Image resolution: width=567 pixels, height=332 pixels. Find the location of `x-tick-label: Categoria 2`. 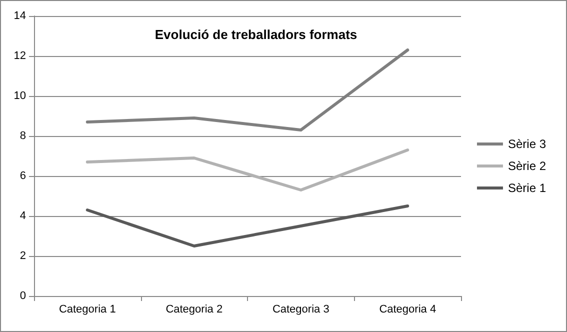

x-tick-label: Categoria 2 is located at coordinates (194, 310).